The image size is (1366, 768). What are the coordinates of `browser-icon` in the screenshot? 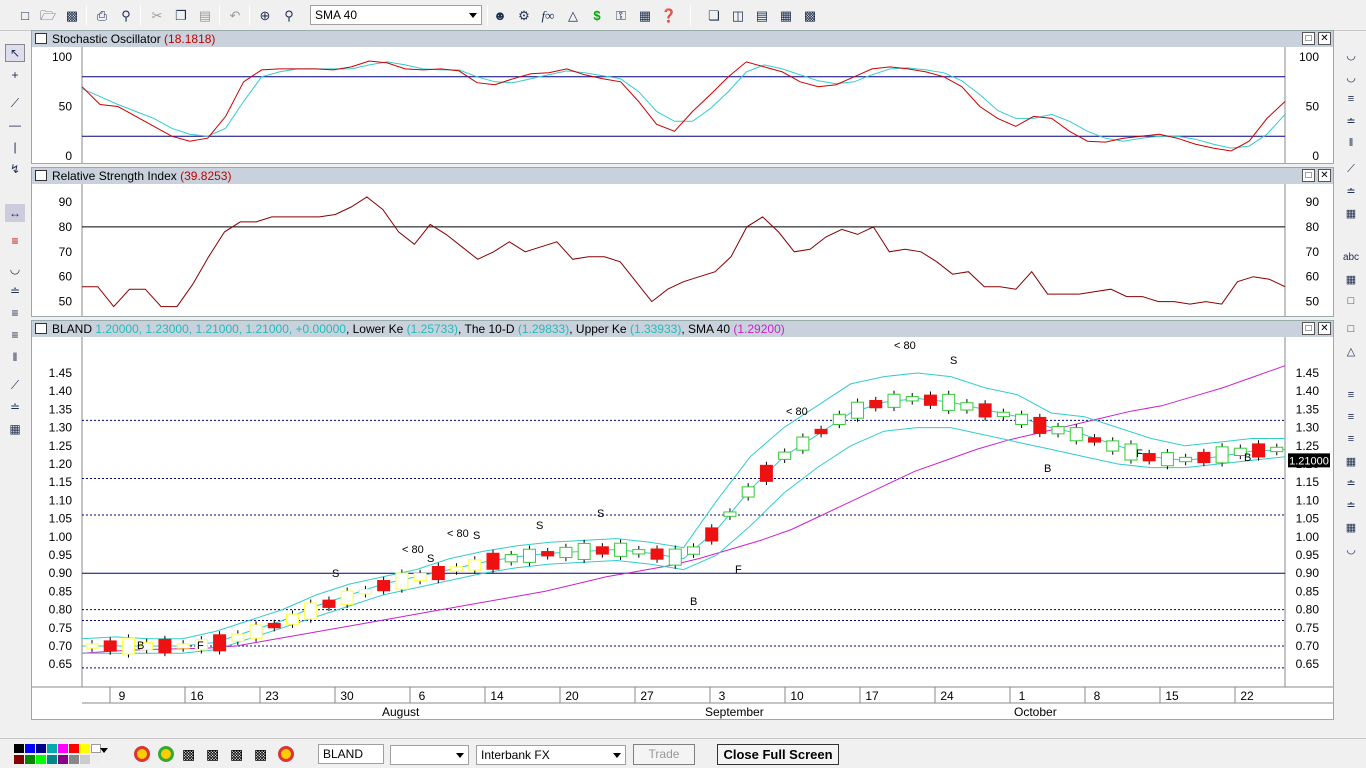 It's located at (286, 754).